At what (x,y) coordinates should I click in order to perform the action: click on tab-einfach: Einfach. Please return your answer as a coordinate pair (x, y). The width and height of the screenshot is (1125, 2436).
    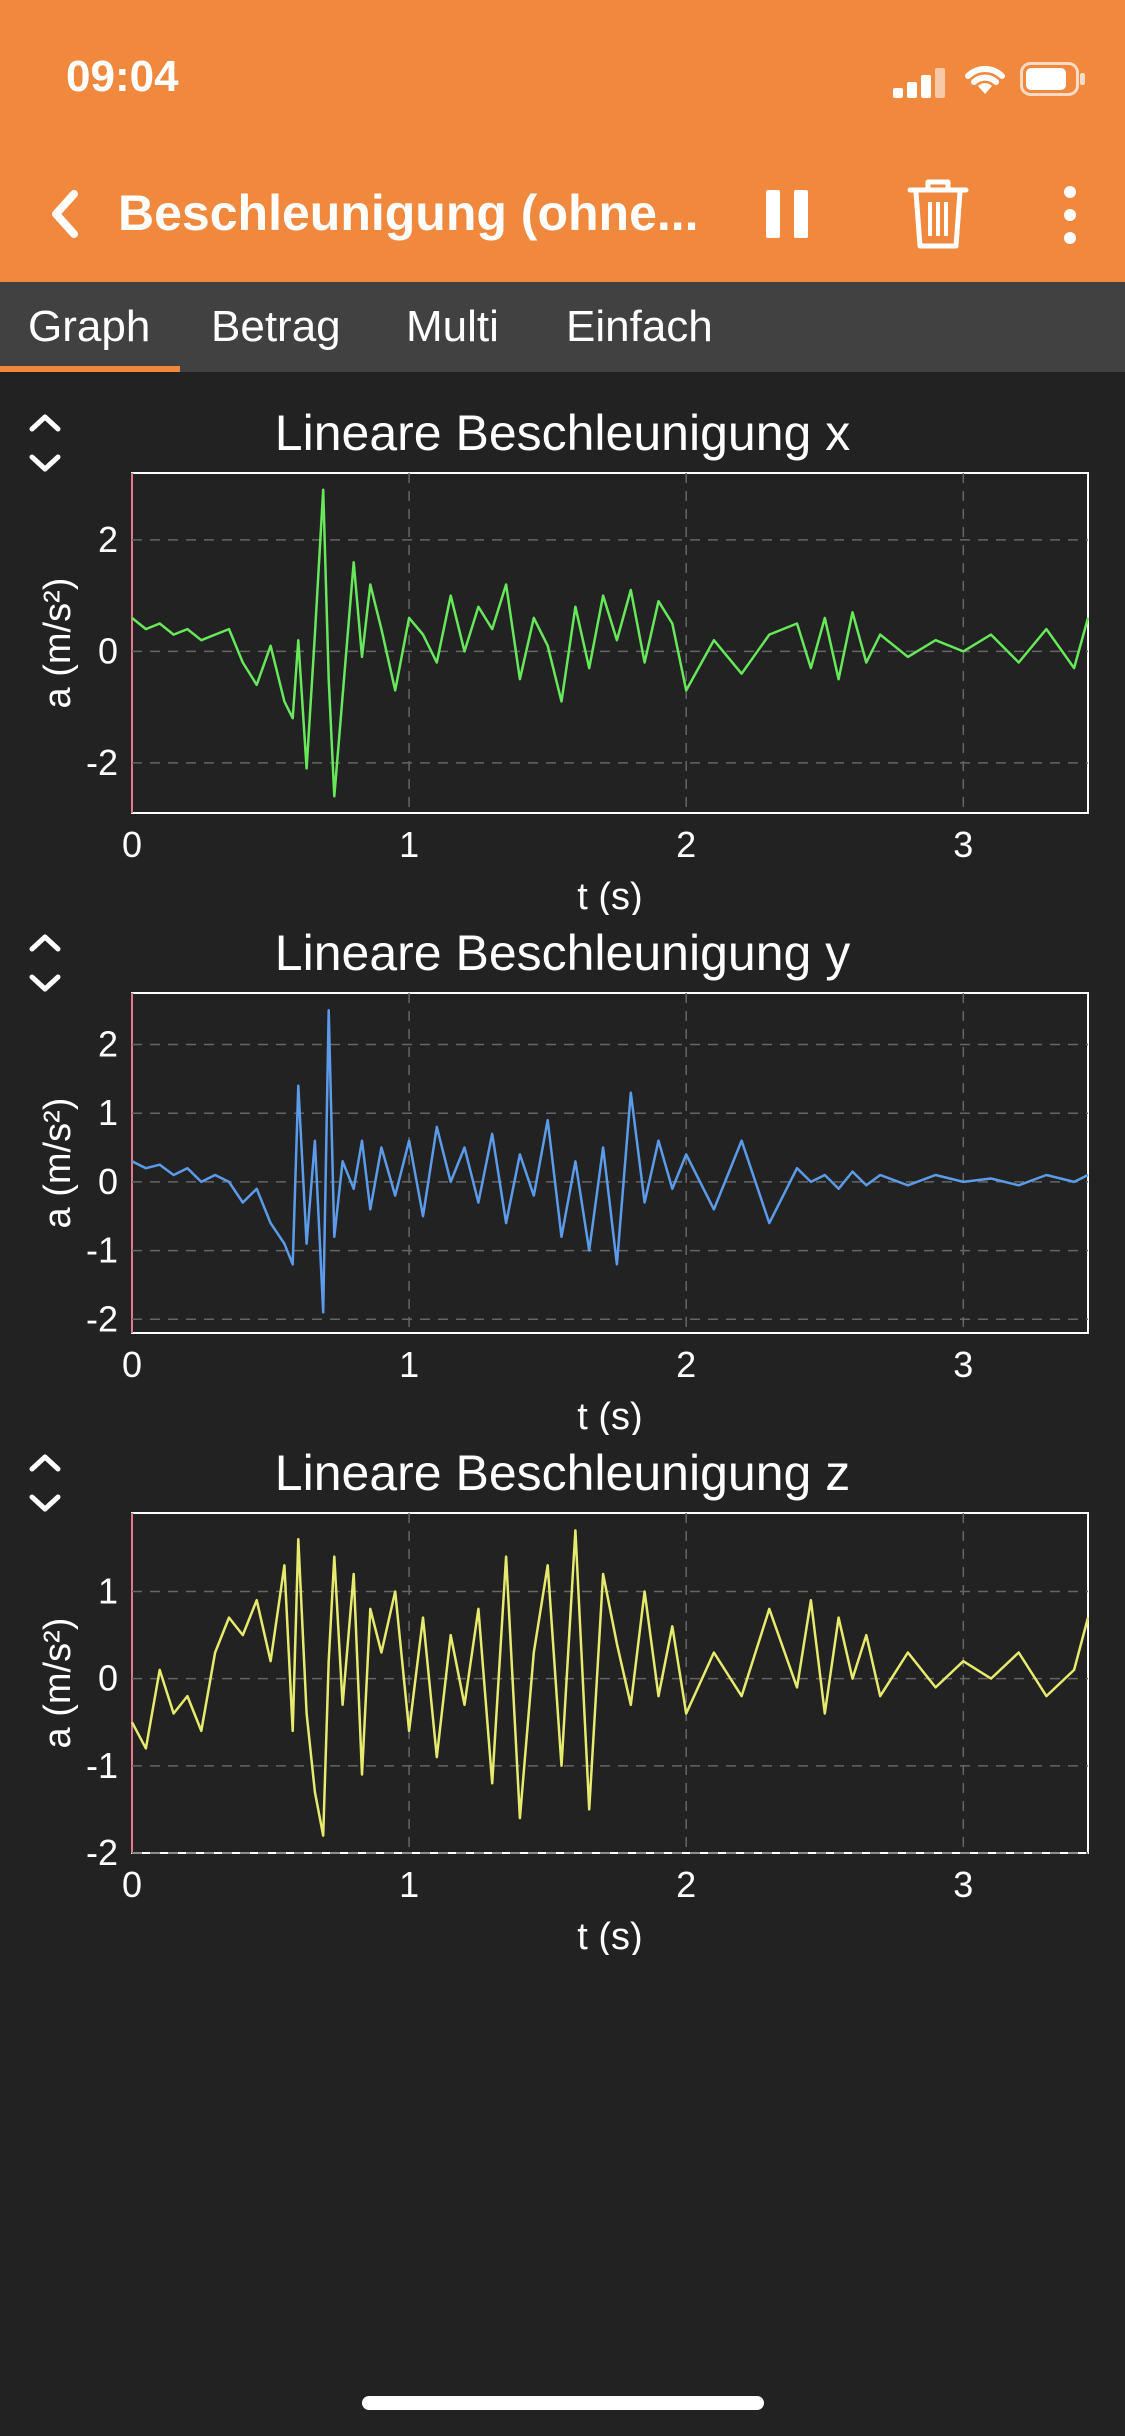
    Looking at the image, I should click on (639, 326).